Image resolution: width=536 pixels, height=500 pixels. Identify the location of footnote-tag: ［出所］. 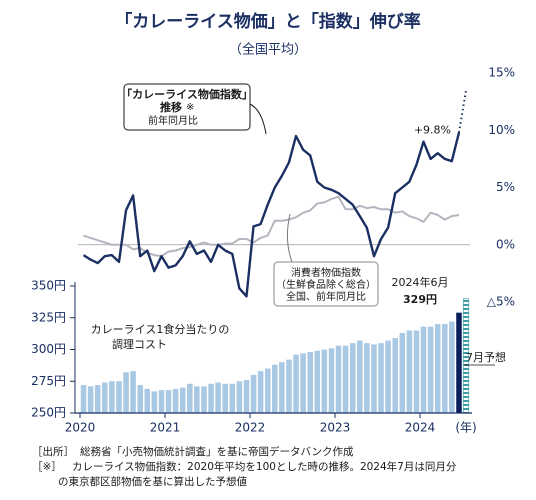
(53, 451).